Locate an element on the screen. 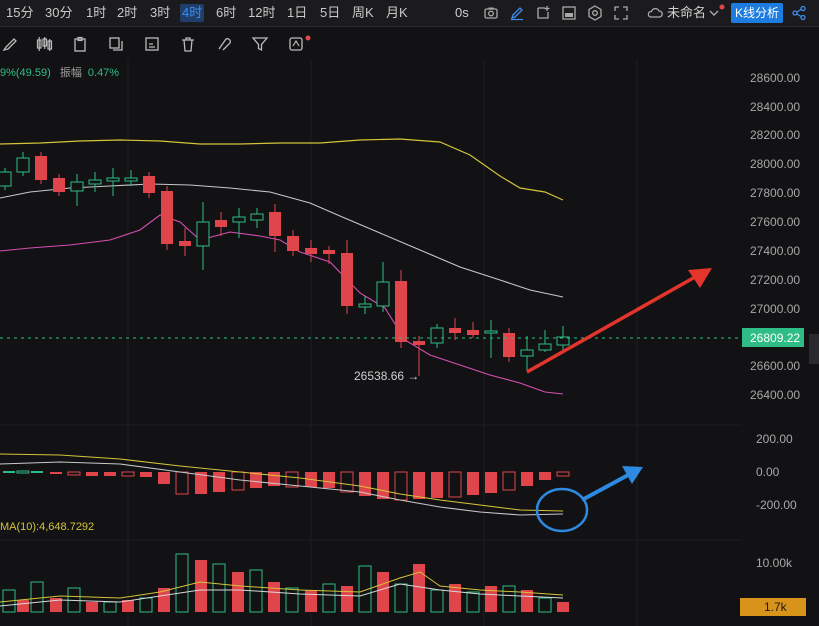 This screenshot has width=819, height=626. macd-legend: MA(10):4,648.7292 is located at coordinates (47, 527).